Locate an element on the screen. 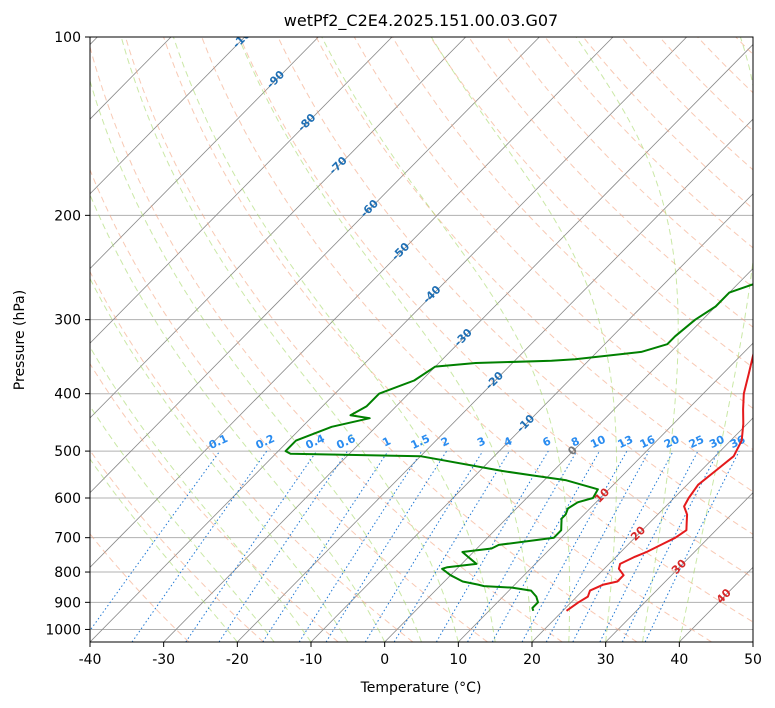 The height and width of the screenshot is (708, 775). x-tick-label: 10 is located at coordinates (458, 660).